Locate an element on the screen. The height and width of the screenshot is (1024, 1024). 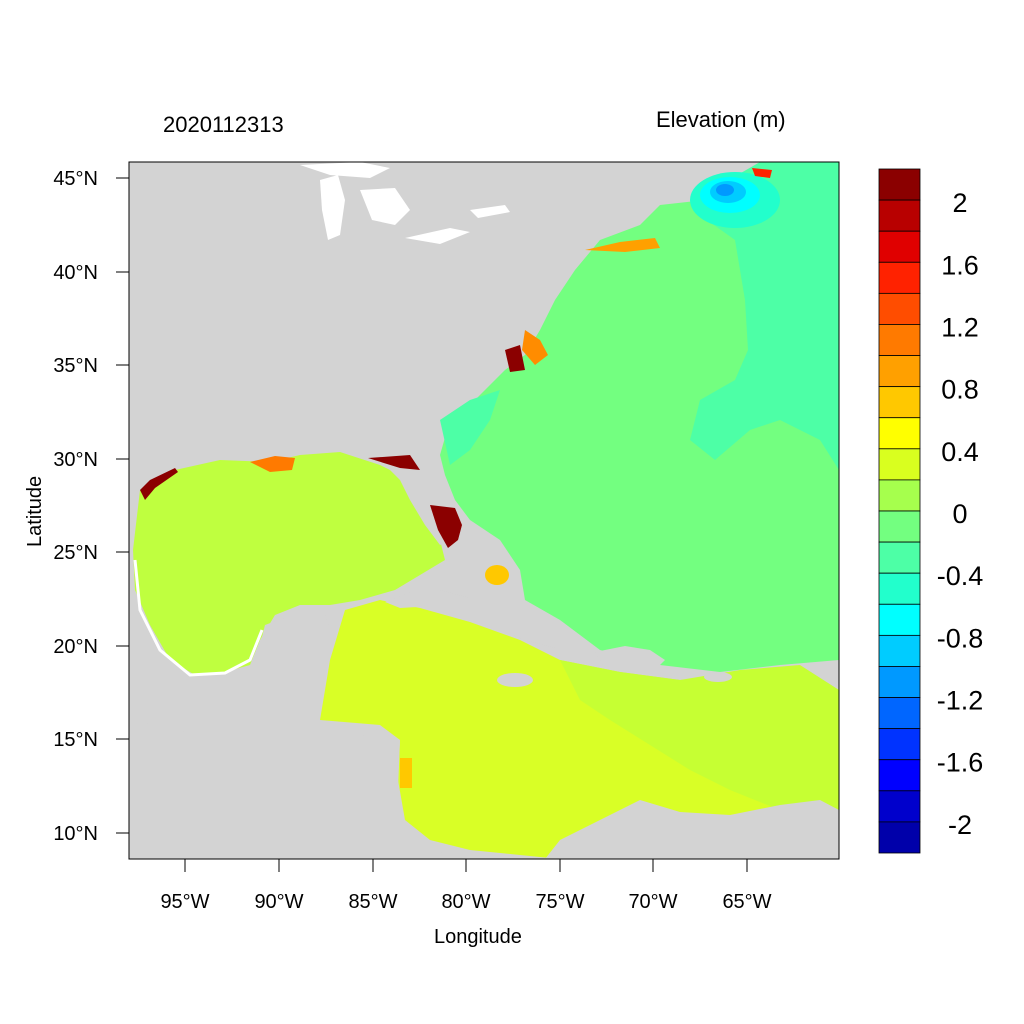
map-timestamp: 2020112313 is located at coordinates (223, 124).